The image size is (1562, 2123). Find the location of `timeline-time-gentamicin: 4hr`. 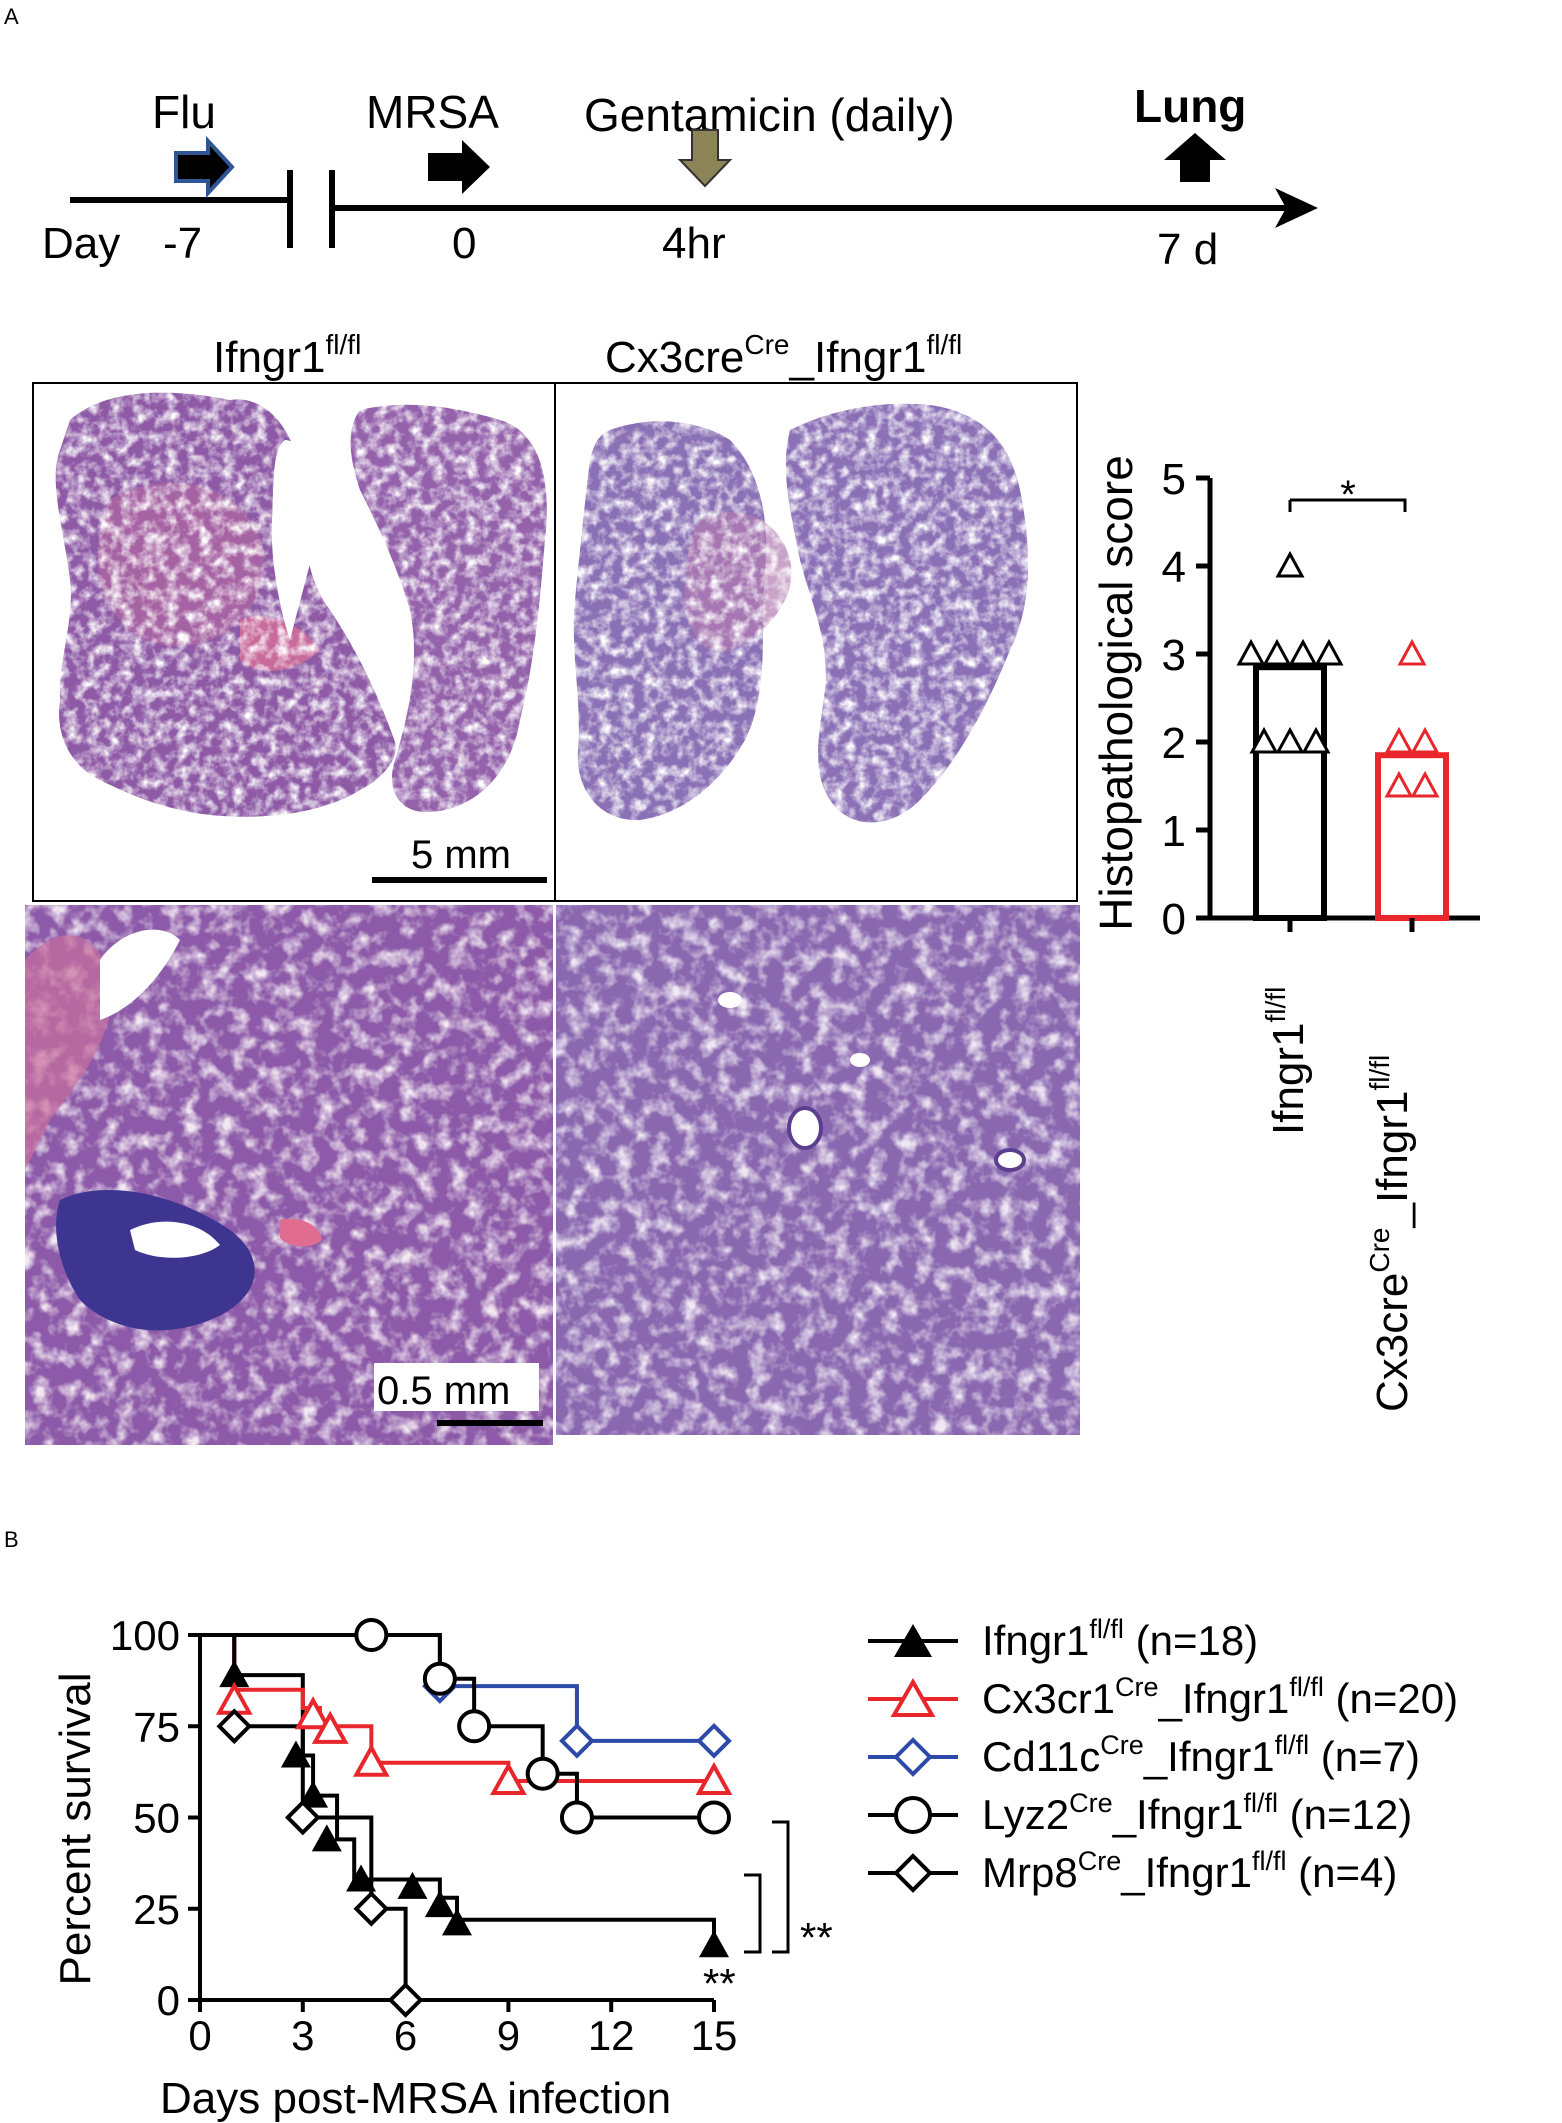

timeline-time-gentamicin: 4hr is located at coordinates (694, 243).